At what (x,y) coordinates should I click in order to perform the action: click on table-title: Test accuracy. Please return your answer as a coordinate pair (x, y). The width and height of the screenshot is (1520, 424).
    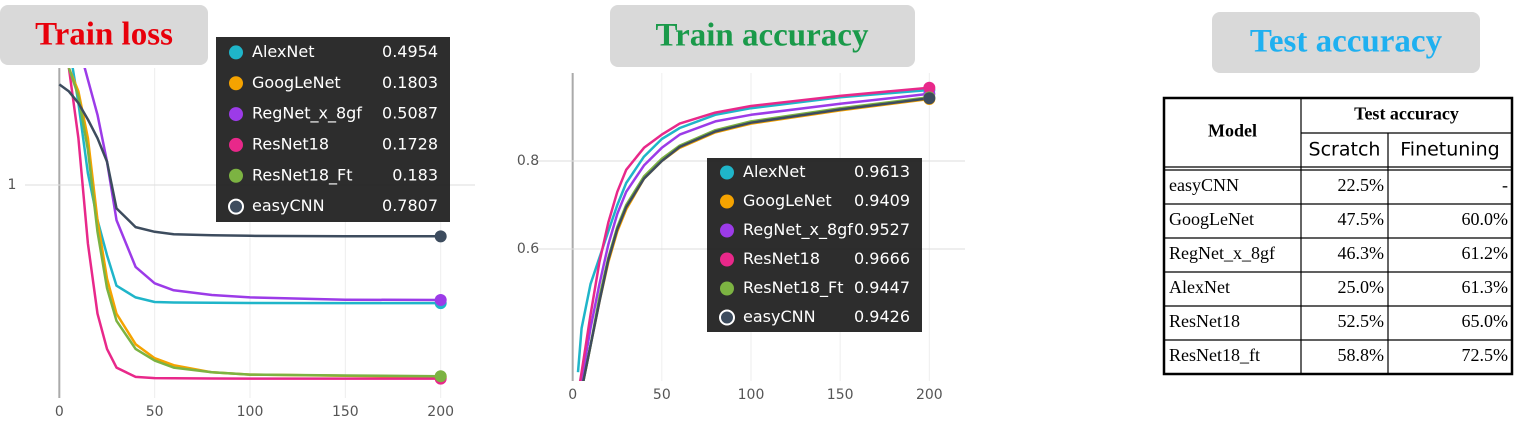
    Looking at the image, I should click on (1346, 42).